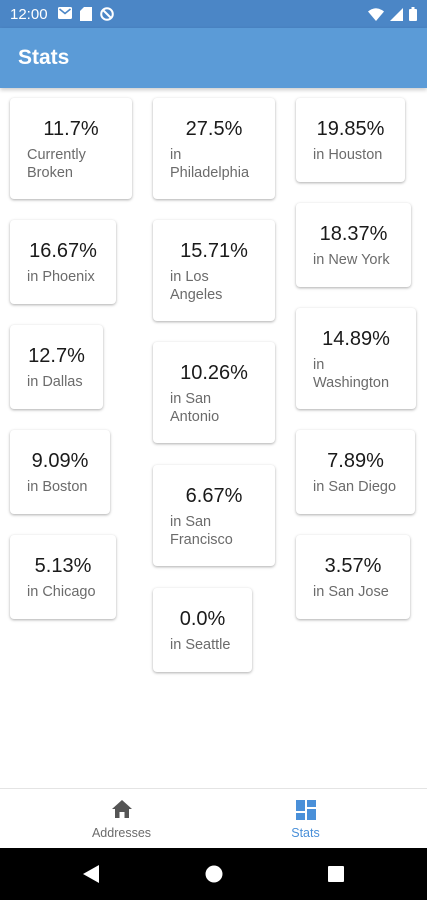 The image size is (427, 900). What do you see at coordinates (56, 164) in the screenshot?
I see `stat-label: Currently Broken` at bounding box center [56, 164].